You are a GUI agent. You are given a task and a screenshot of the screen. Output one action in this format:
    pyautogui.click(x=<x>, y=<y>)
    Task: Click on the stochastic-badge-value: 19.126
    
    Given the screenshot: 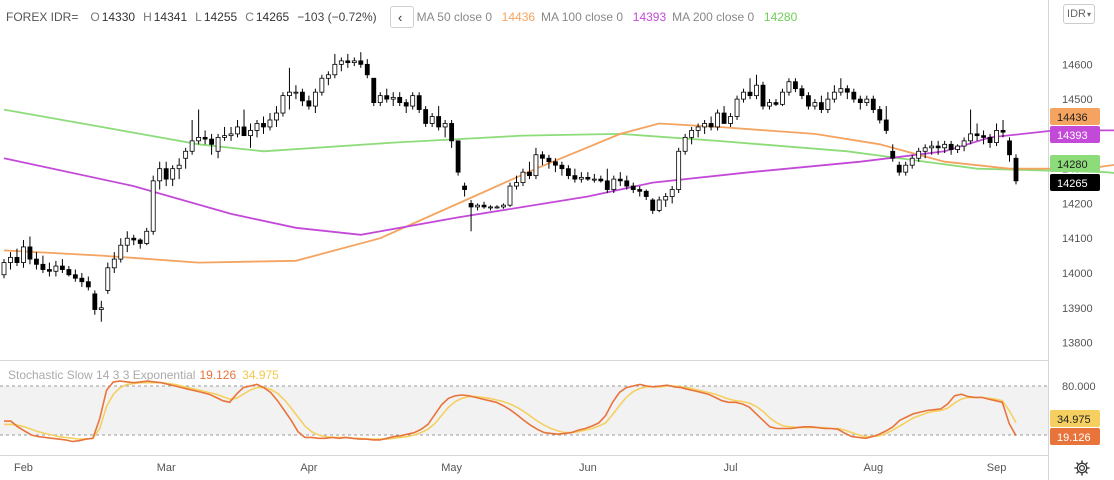 What is the action you would take?
    pyautogui.click(x=1074, y=438)
    